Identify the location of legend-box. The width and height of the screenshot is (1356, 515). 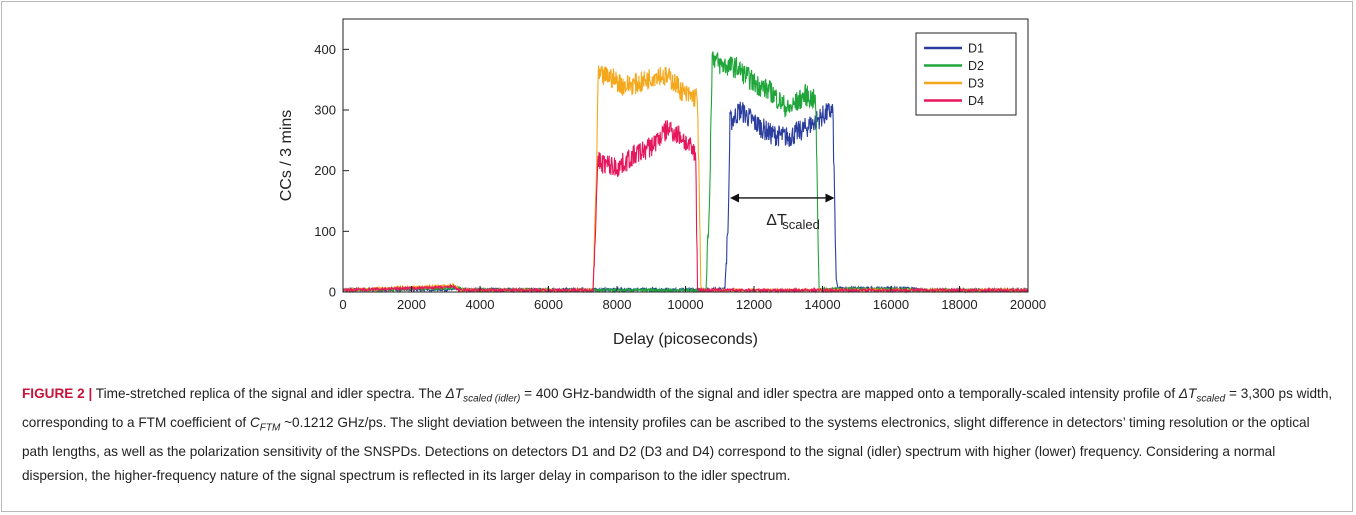
(966, 74).